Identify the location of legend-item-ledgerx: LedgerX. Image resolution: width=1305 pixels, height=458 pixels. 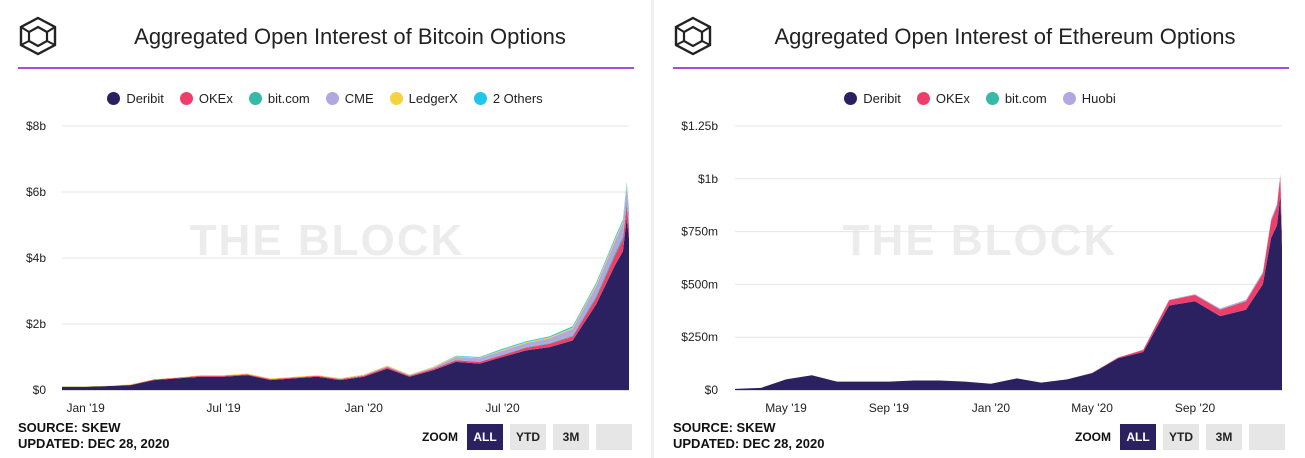
(423, 98).